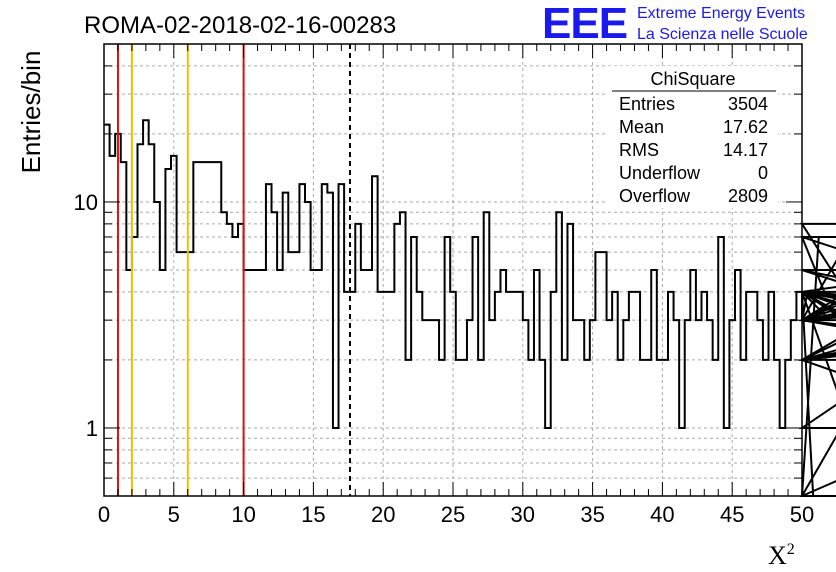 This screenshot has height=572, width=836. What do you see at coordinates (31, 112) in the screenshot?
I see `y-axis-label: Entries/bin` at bounding box center [31, 112].